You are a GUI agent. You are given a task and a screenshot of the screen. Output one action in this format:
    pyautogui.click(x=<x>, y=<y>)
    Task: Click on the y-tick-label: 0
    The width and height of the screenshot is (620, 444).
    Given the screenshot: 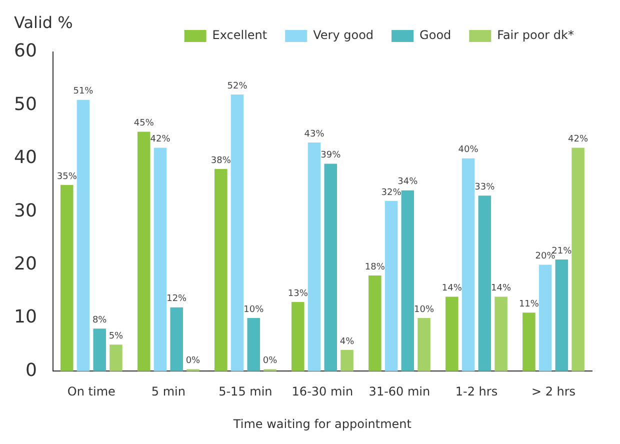 What is the action you would take?
    pyautogui.click(x=31, y=370)
    